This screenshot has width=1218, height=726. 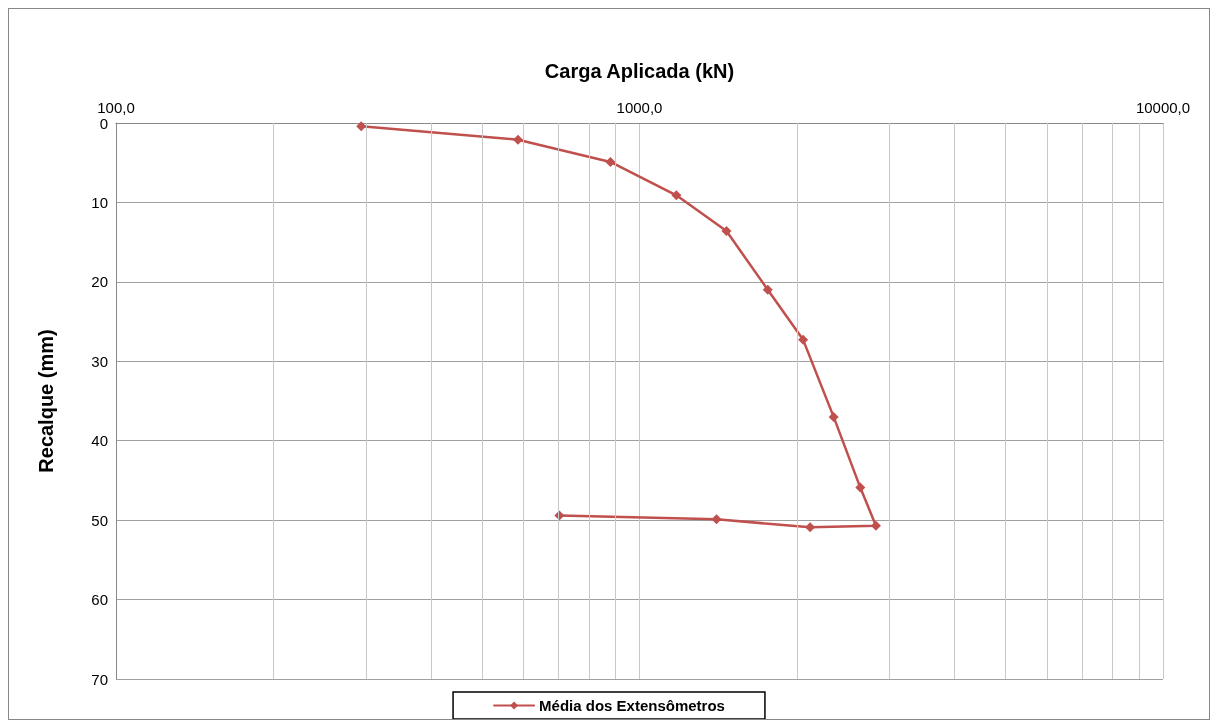 I want to click on x-tick-label: 10000,0, so click(x=1163, y=107).